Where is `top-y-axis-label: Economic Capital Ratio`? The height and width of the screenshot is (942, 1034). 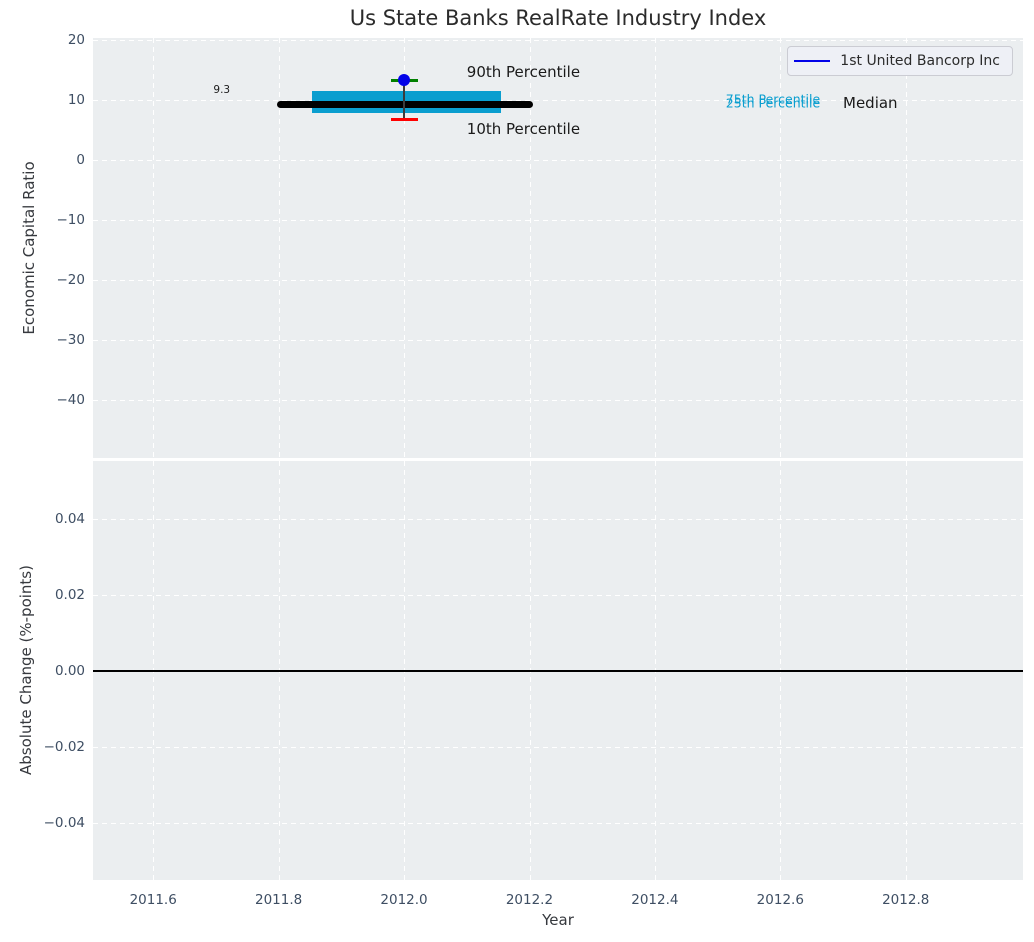 top-y-axis-label: Economic Capital Ratio is located at coordinates (29, 248).